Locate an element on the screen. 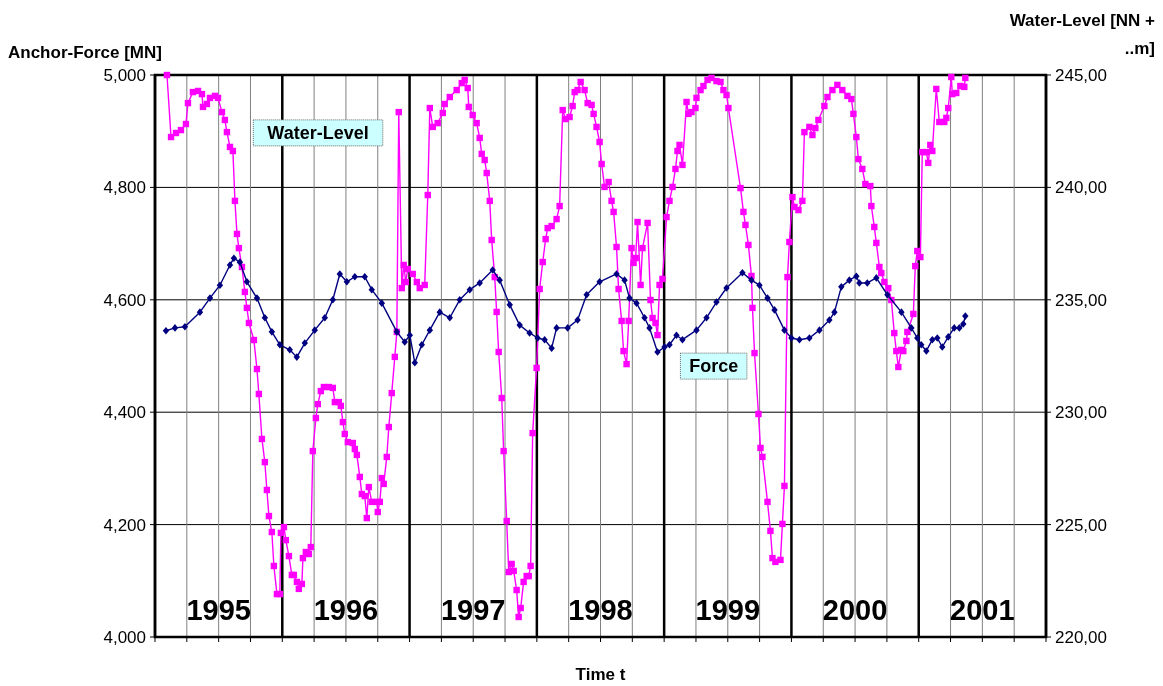 This screenshot has width=1163, height=686. x-tick-label: 2000 is located at coordinates (855, 610).